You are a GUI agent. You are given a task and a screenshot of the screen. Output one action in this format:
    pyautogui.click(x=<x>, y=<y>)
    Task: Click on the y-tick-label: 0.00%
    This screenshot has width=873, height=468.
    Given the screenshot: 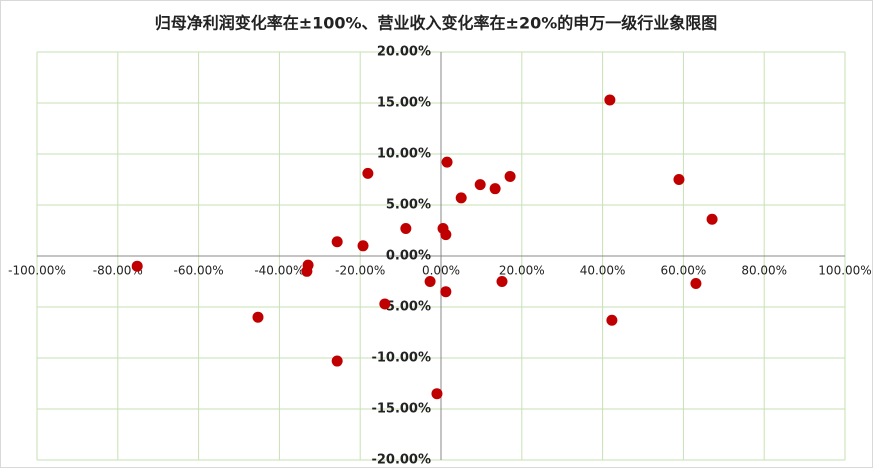 What is the action you would take?
    pyautogui.click(x=408, y=256)
    